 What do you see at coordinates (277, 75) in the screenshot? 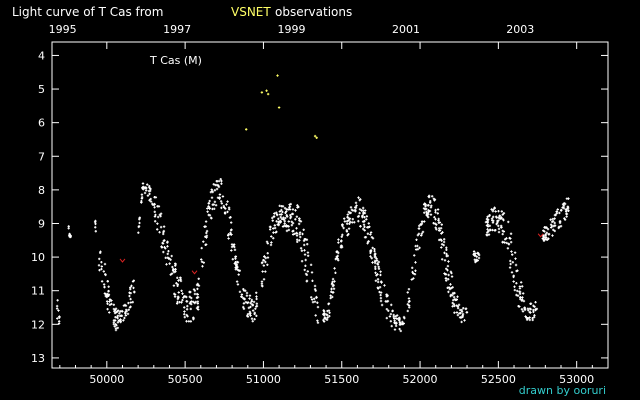
I see `highlight-point` at bounding box center [277, 75].